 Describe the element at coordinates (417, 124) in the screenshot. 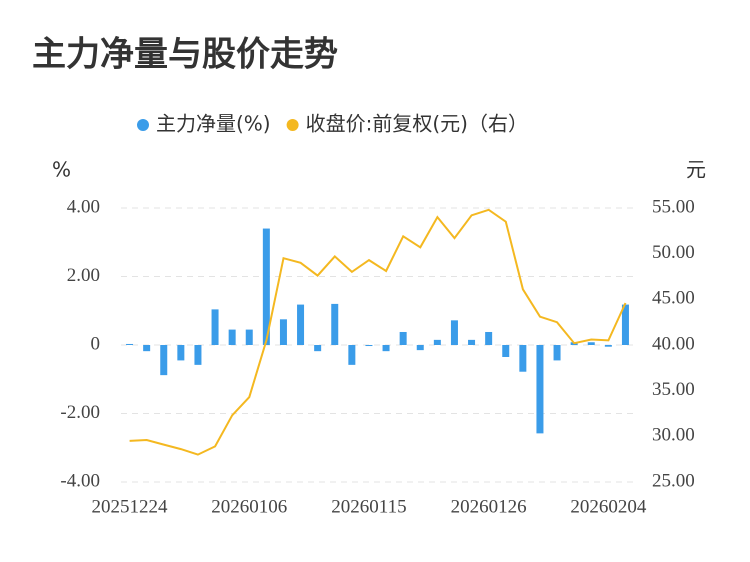

I see `legend-label: 收盘价:前复权(元)（右）` at that location.